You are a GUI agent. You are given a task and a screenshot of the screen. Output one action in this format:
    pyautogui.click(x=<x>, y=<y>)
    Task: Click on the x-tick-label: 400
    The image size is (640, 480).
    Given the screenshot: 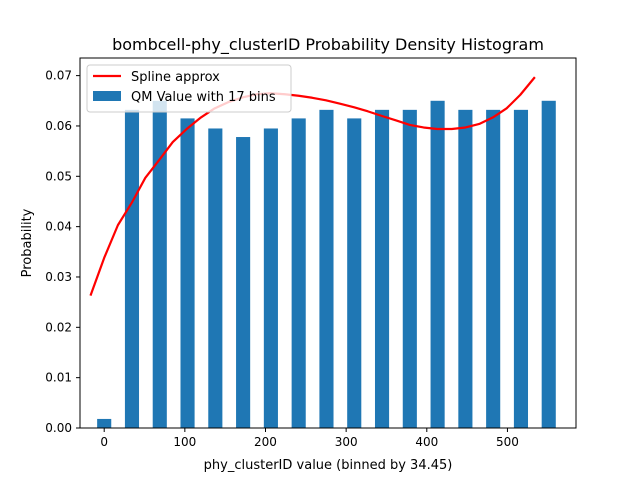 What is the action you would take?
    pyautogui.click(x=426, y=442)
    